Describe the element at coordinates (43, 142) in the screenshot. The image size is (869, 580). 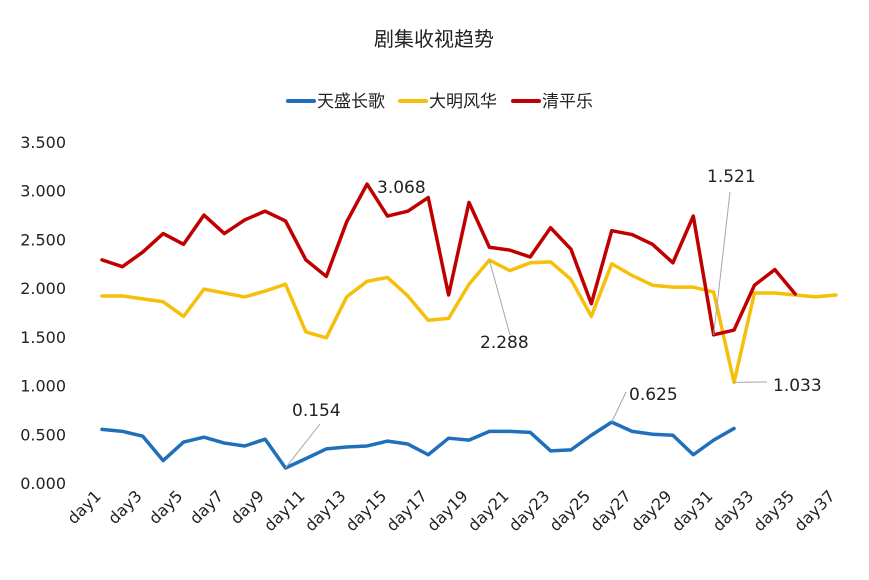
I see `y-tick-label: 3.500` at that location.